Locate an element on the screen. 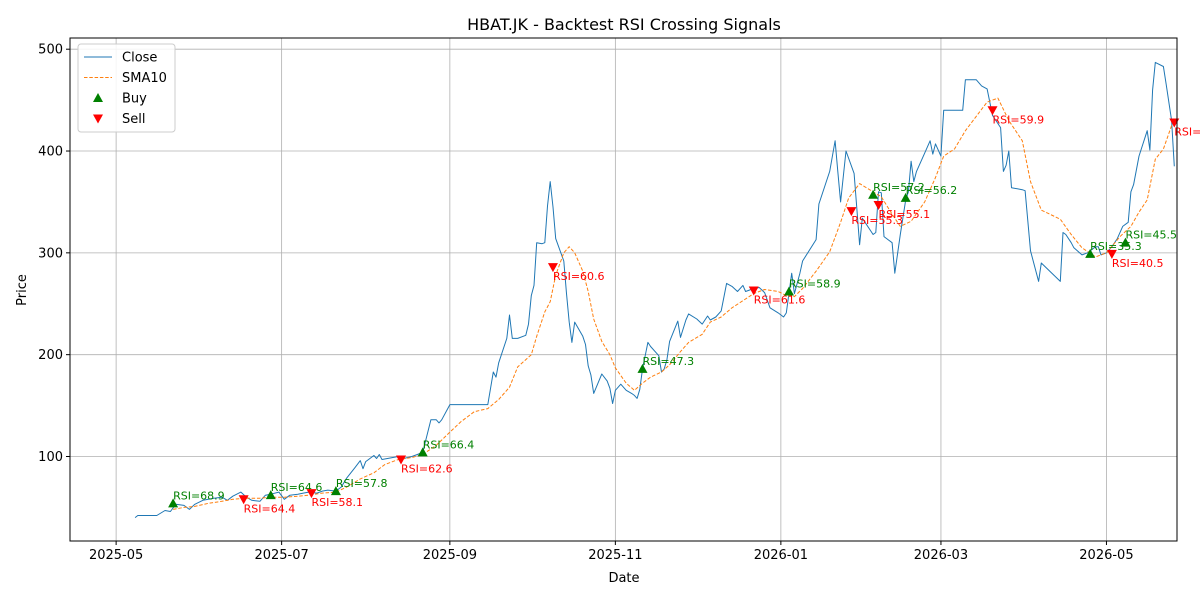  sell-annotation: RSI=40.5 is located at coordinates (1138, 263).